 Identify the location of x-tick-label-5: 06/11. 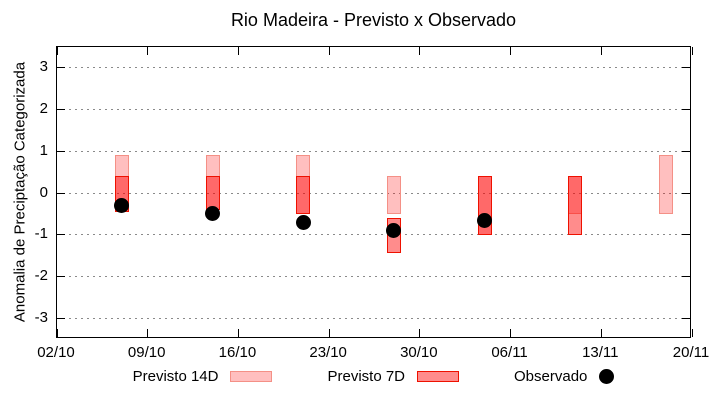
(509, 352).